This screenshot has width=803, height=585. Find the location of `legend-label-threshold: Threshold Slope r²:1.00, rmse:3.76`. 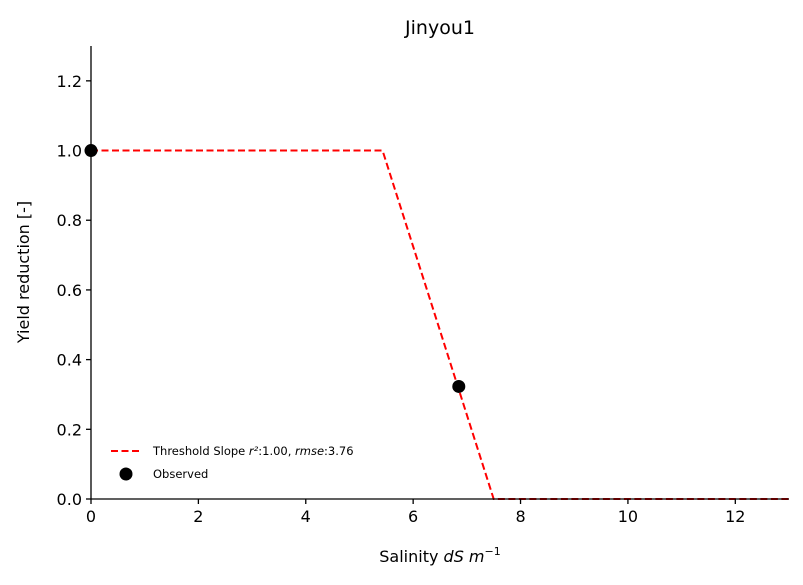

legend-label-threshold: Threshold Slope r²:1.00, rmse:3.76 is located at coordinates (253, 451).